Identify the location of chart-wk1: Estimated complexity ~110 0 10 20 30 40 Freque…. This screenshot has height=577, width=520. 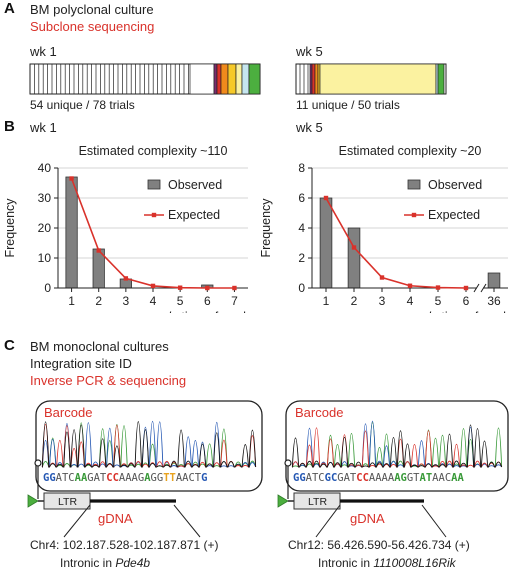
(125, 228).